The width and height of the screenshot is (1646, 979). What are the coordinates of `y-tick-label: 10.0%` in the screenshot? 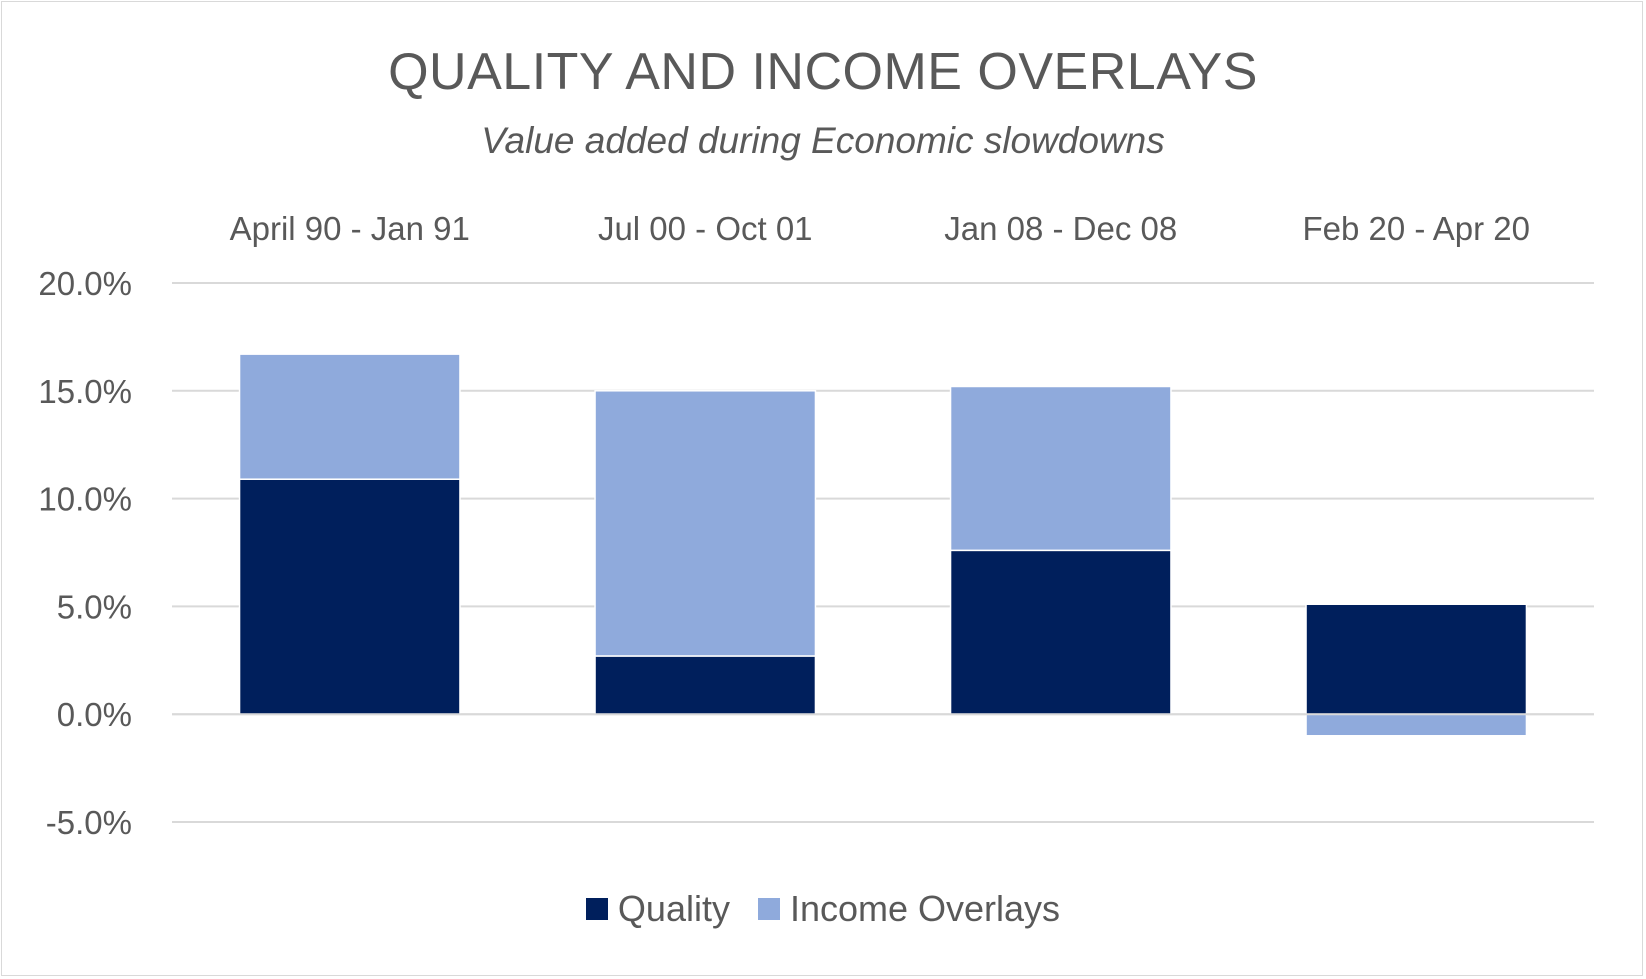 It's located at (85, 499).